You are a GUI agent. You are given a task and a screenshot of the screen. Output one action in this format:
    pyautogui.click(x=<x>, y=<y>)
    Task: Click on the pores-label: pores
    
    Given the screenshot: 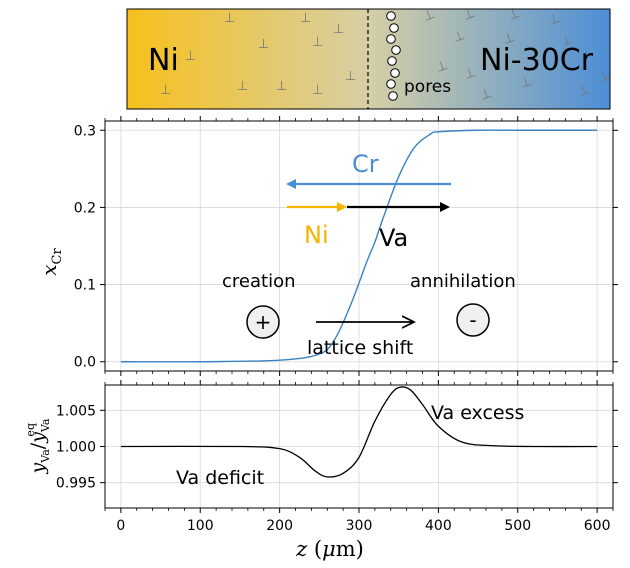 What is the action you would take?
    pyautogui.click(x=427, y=87)
    